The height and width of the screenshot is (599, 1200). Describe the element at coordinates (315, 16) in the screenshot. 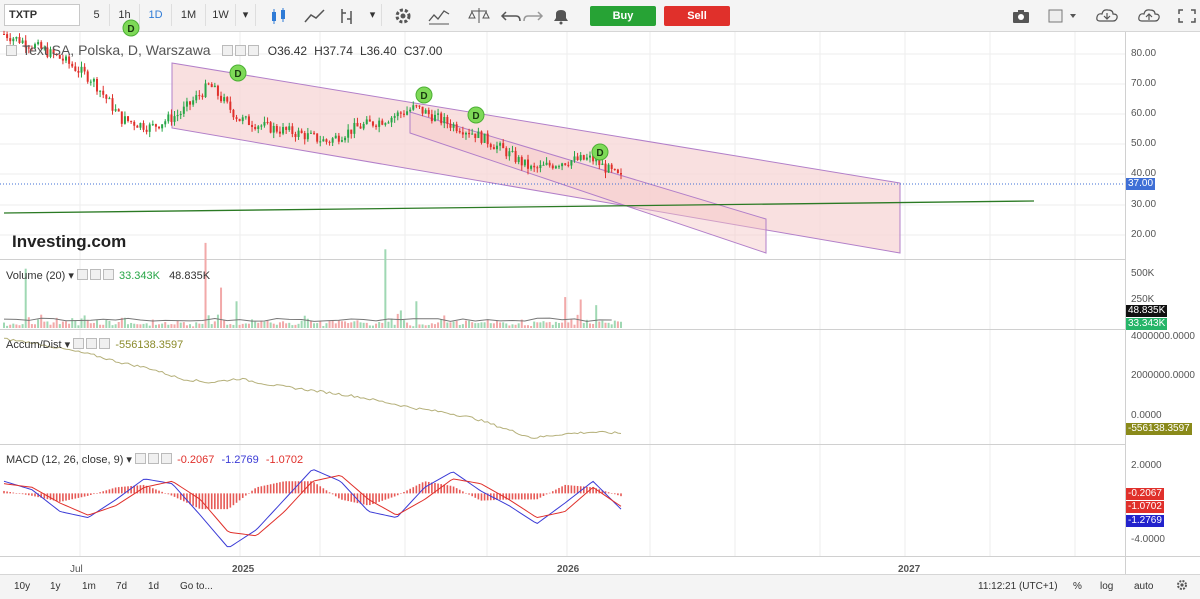

I see `line-chart-icon` at that location.